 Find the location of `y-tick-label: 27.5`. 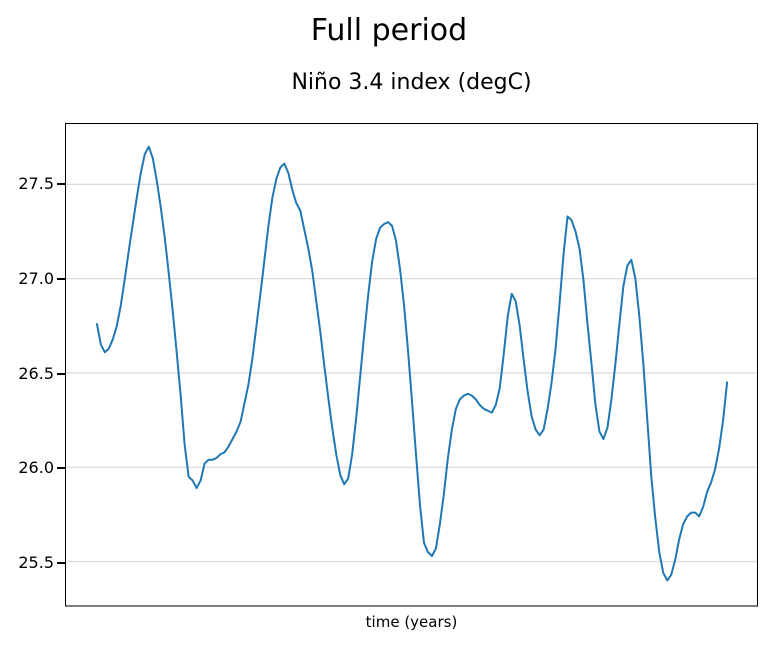

y-tick-label: 27.5 is located at coordinates (36, 183).